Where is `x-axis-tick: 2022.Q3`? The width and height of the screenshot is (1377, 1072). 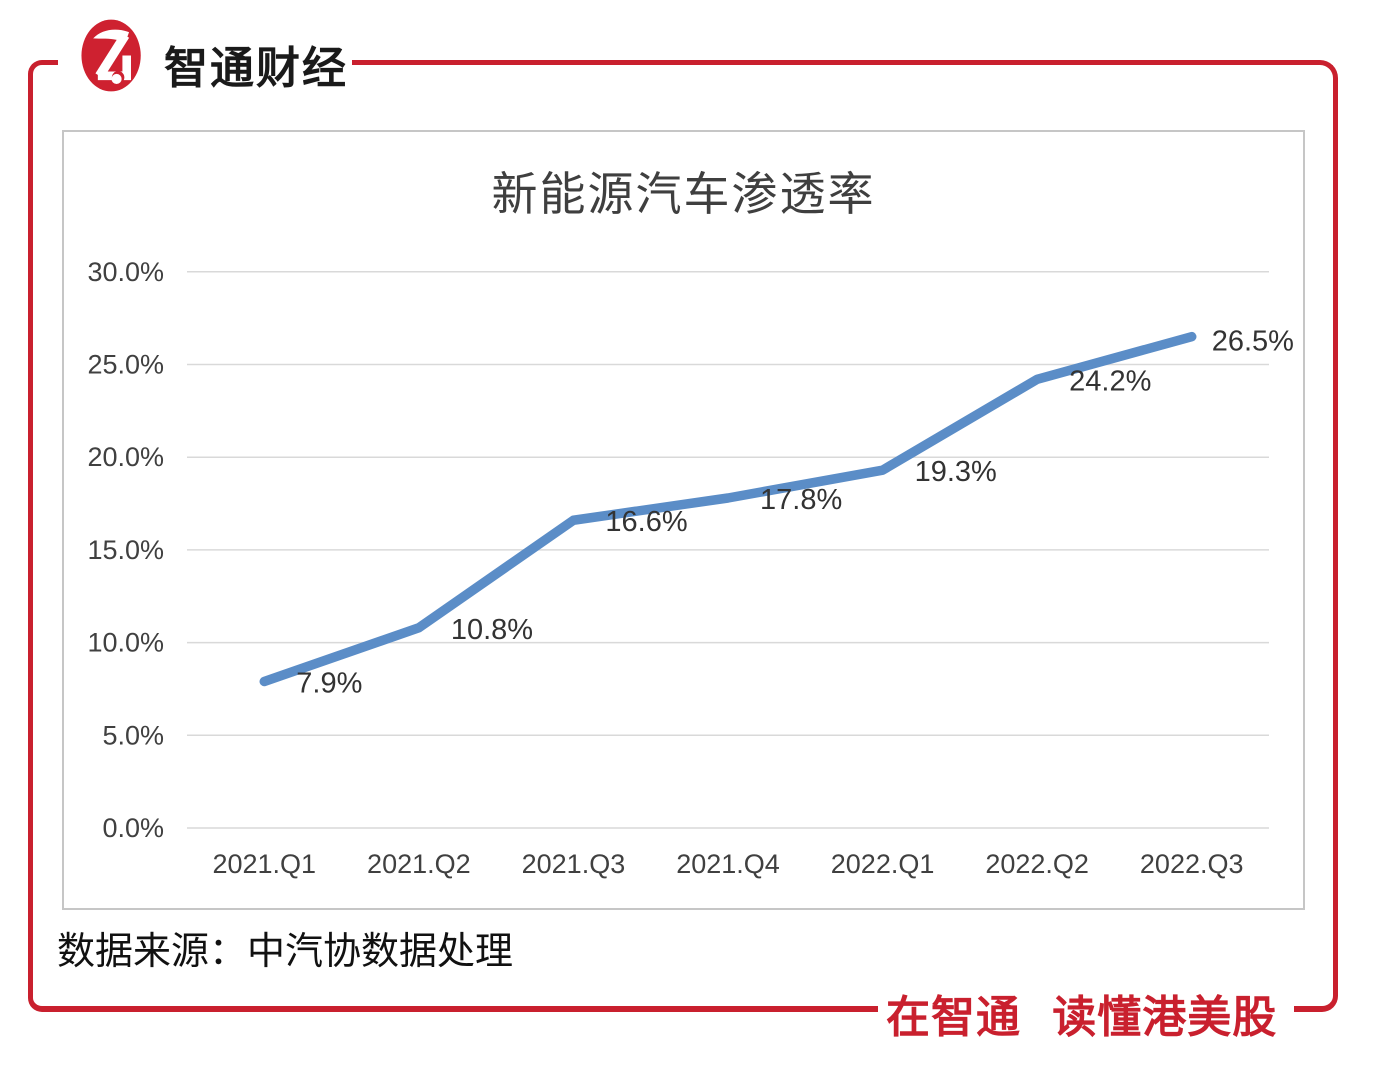 x-axis-tick: 2022.Q3 is located at coordinates (1192, 864).